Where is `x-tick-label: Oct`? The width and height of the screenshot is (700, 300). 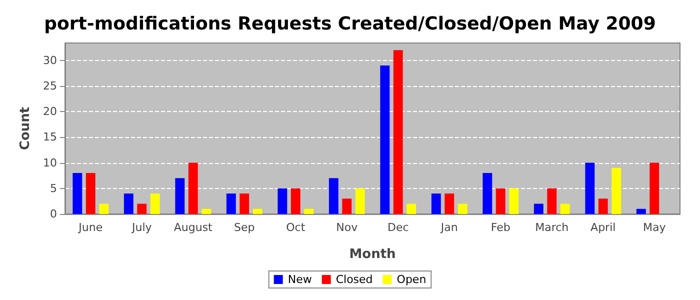 x-tick-label: Oct is located at coordinates (296, 227).